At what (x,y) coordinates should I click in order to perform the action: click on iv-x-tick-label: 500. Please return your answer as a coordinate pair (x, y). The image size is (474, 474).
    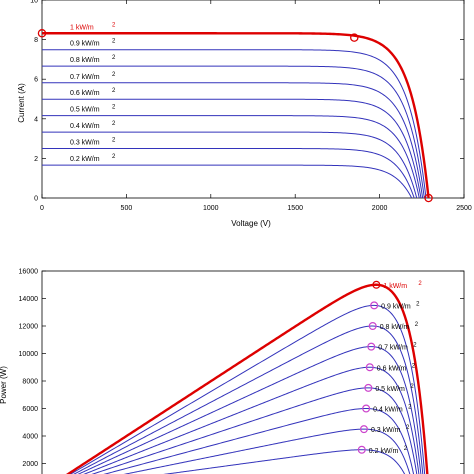
    Looking at the image, I should click on (127, 208).